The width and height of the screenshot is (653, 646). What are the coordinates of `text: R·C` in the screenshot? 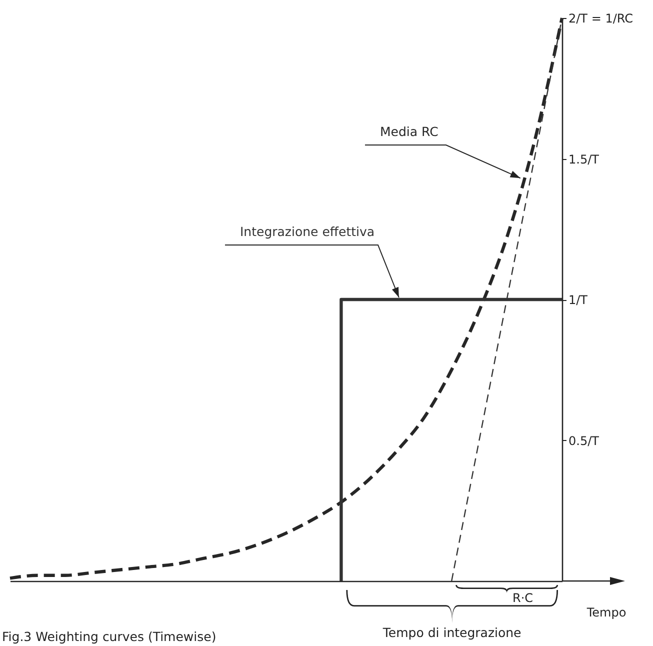 It's located at (523, 598).